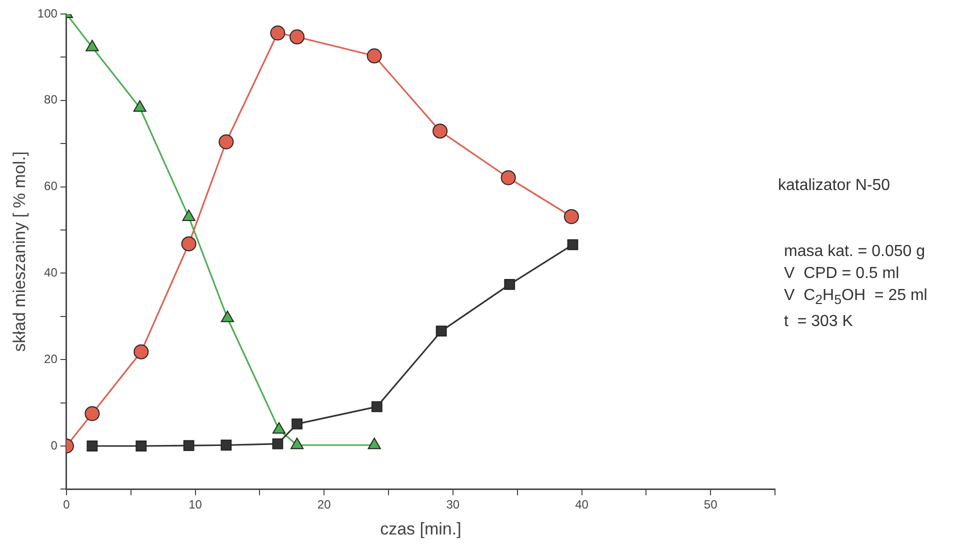 This screenshot has width=980, height=550. I want to click on x-tick-label: 50, so click(711, 505).